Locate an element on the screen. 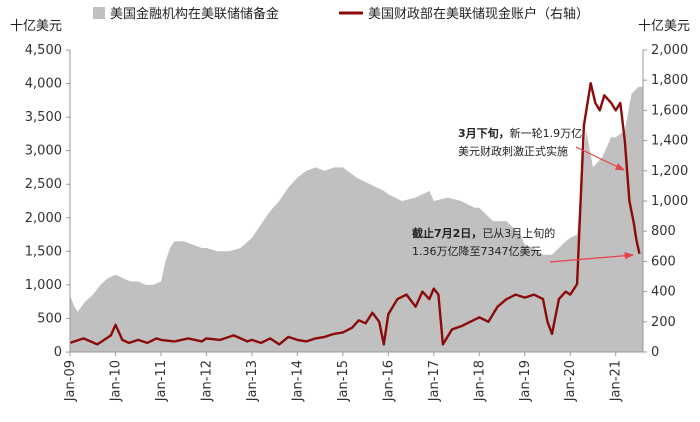 This screenshot has width=700, height=422. left-tick-label: 3,000 is located at coordinates (43, 151).